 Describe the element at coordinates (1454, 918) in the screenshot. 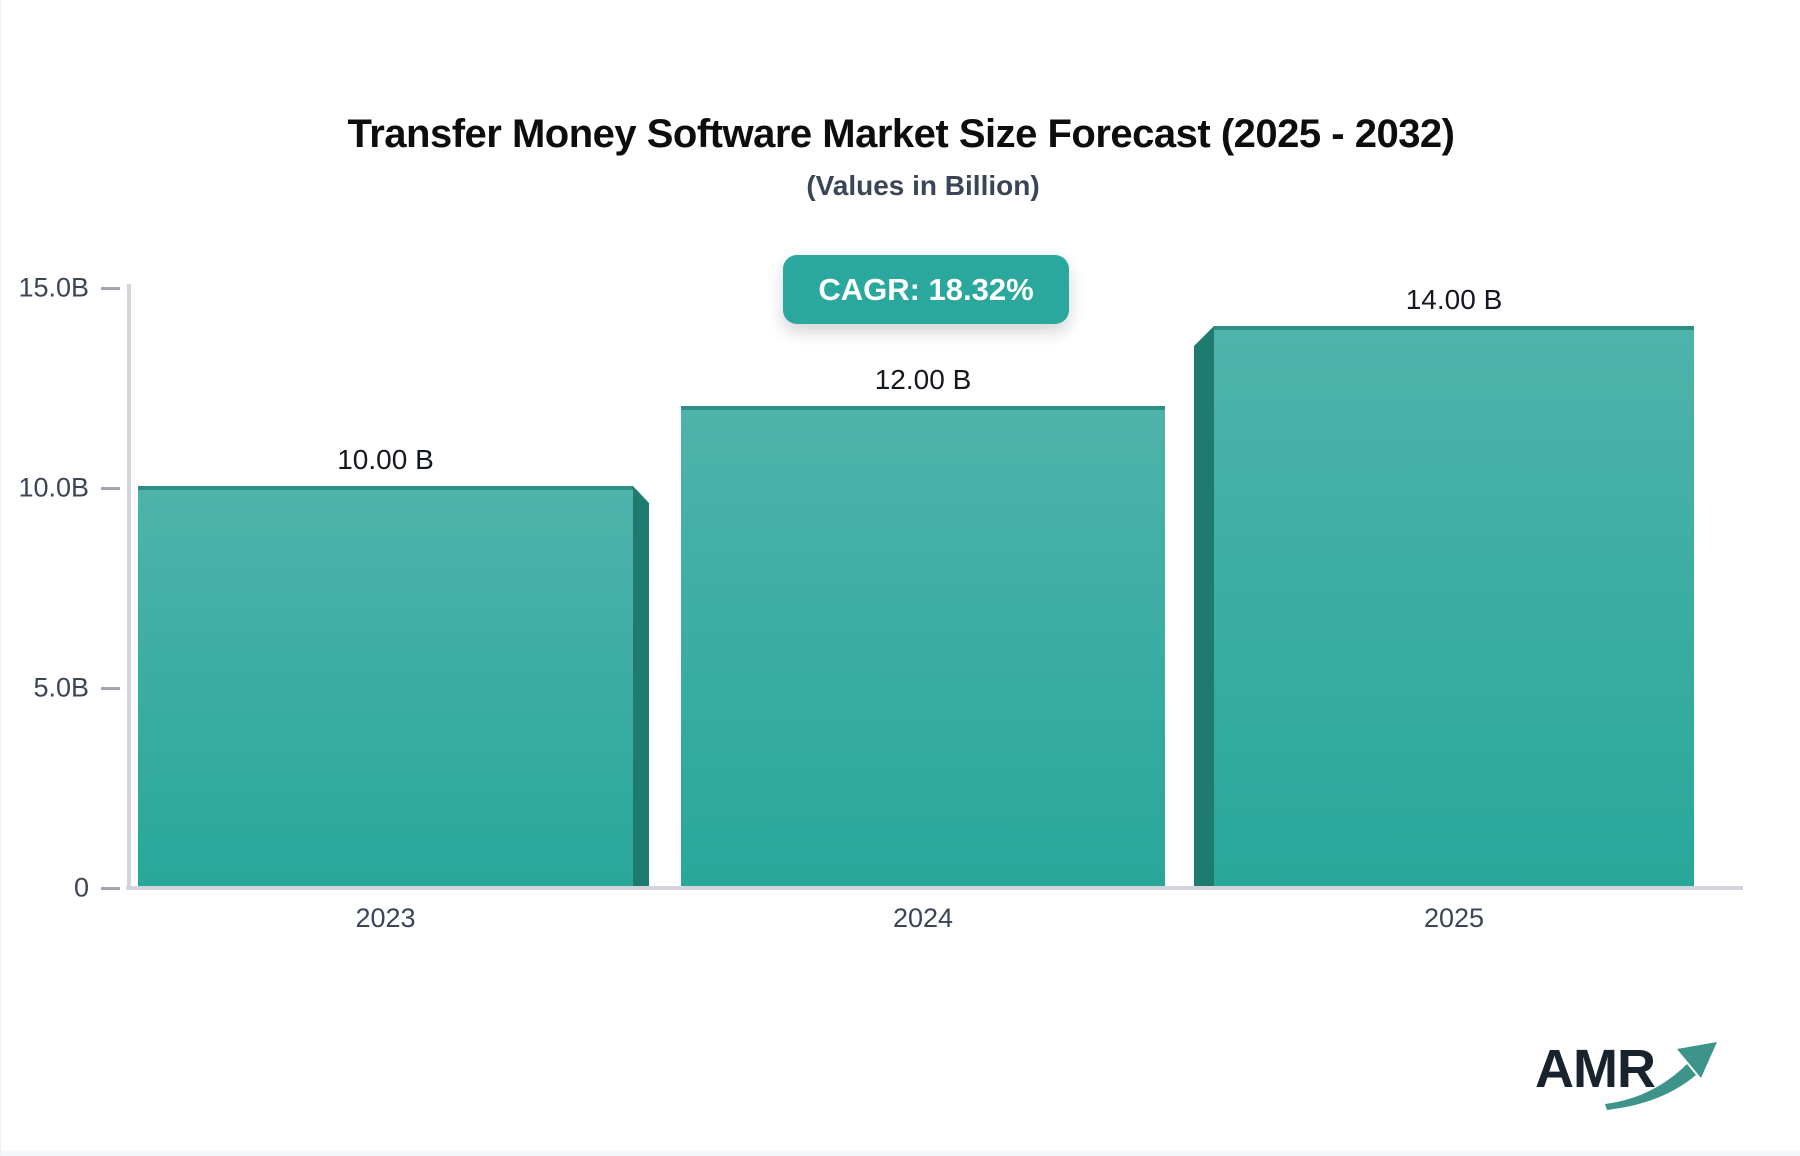

I see `x-tick-label-2025: 2025` at that location.